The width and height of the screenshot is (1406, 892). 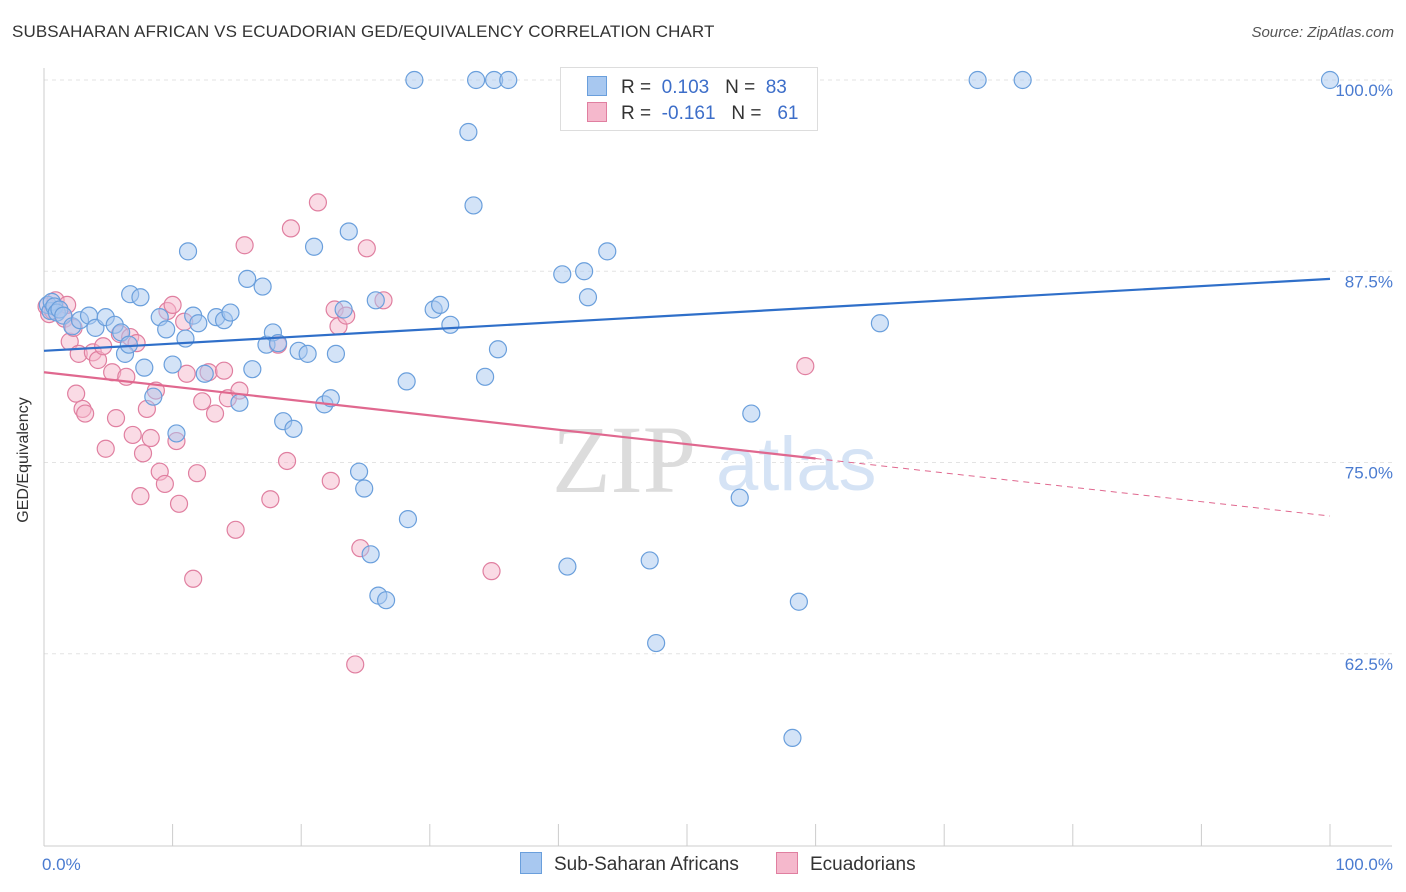 I want to click on x-tick-label-start: 0.0%, so click(x=61, y=864).